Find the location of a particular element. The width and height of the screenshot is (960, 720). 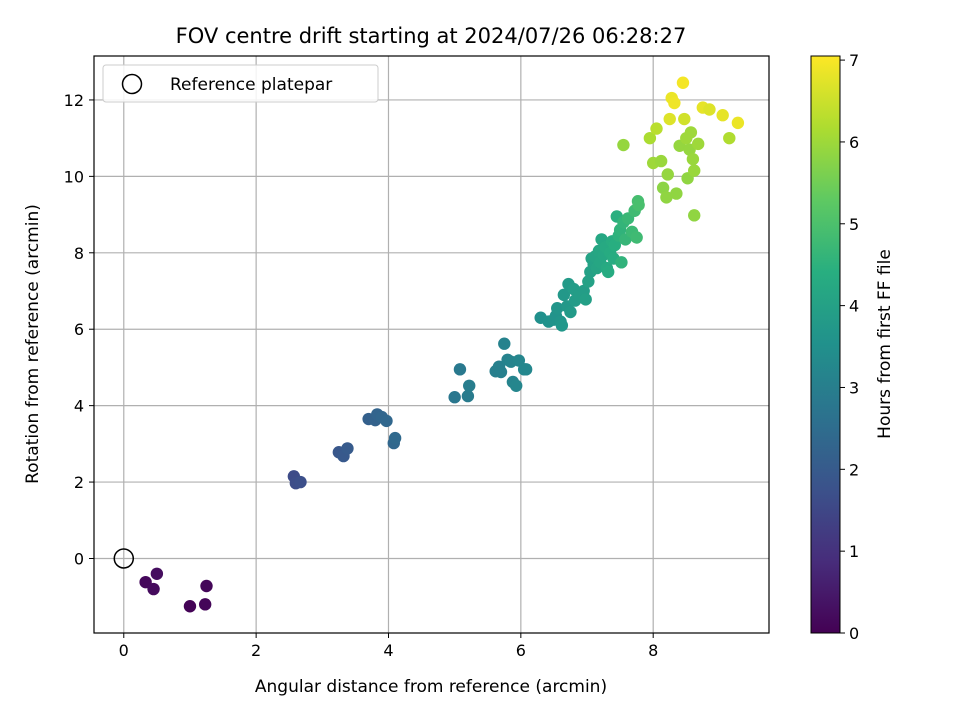

y-tick-label: 2 is located at coordinates (79, 482).